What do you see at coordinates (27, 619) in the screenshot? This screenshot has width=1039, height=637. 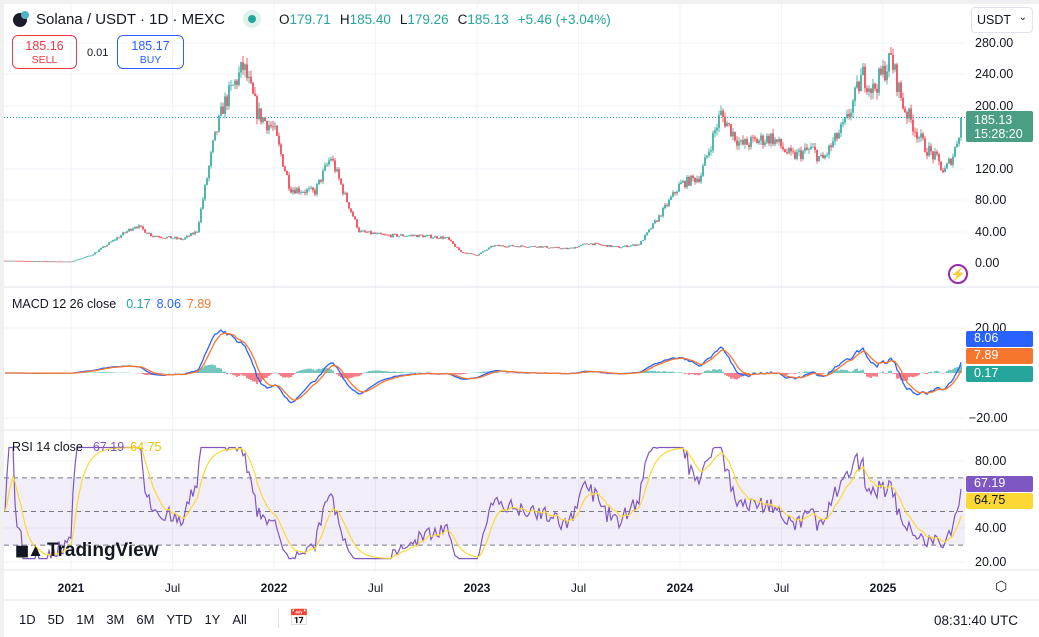 I see `range-button-1d: 1D` at bounding box center [27, 619].